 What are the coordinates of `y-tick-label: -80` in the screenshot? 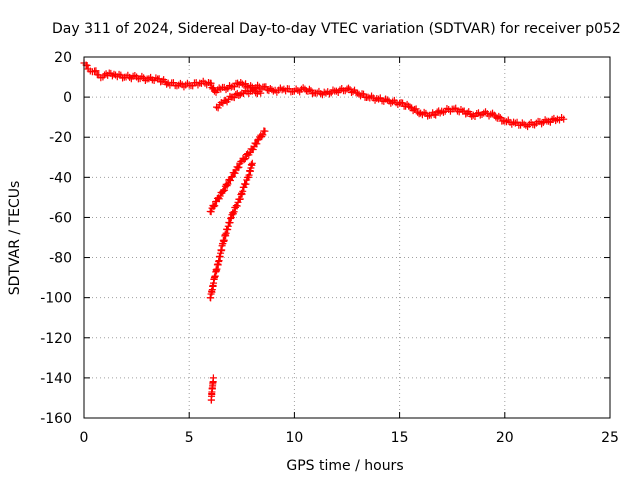 It's located at (60, 259).